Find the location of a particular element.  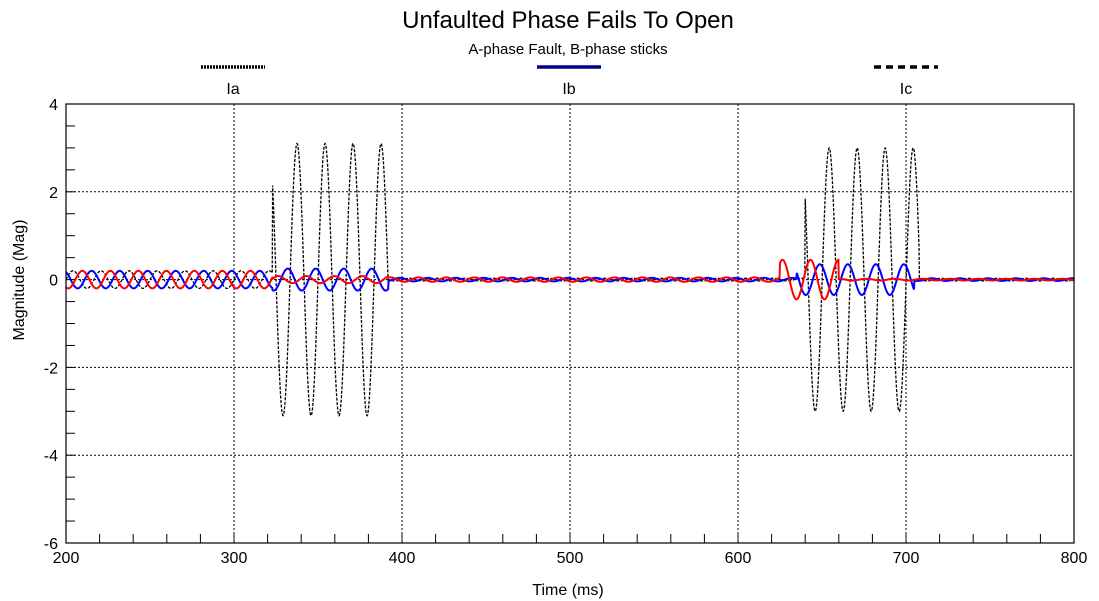

y-tick-labels: -6 -4 -2 0 2 4 is located at coordinates (51, 325).